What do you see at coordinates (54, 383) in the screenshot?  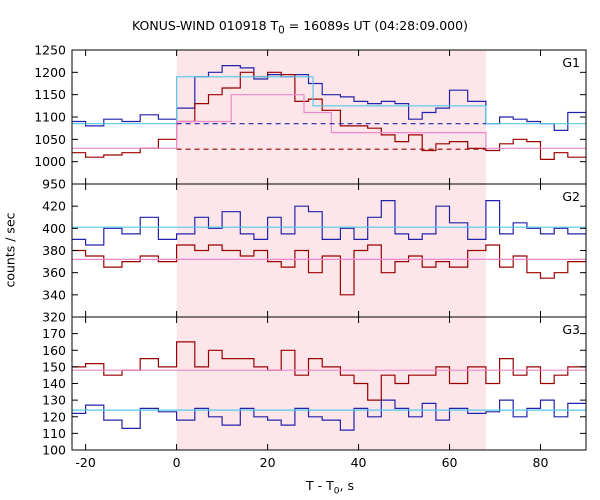 I see `g3-ytick-label: 140` at bounding box center [54, 383].